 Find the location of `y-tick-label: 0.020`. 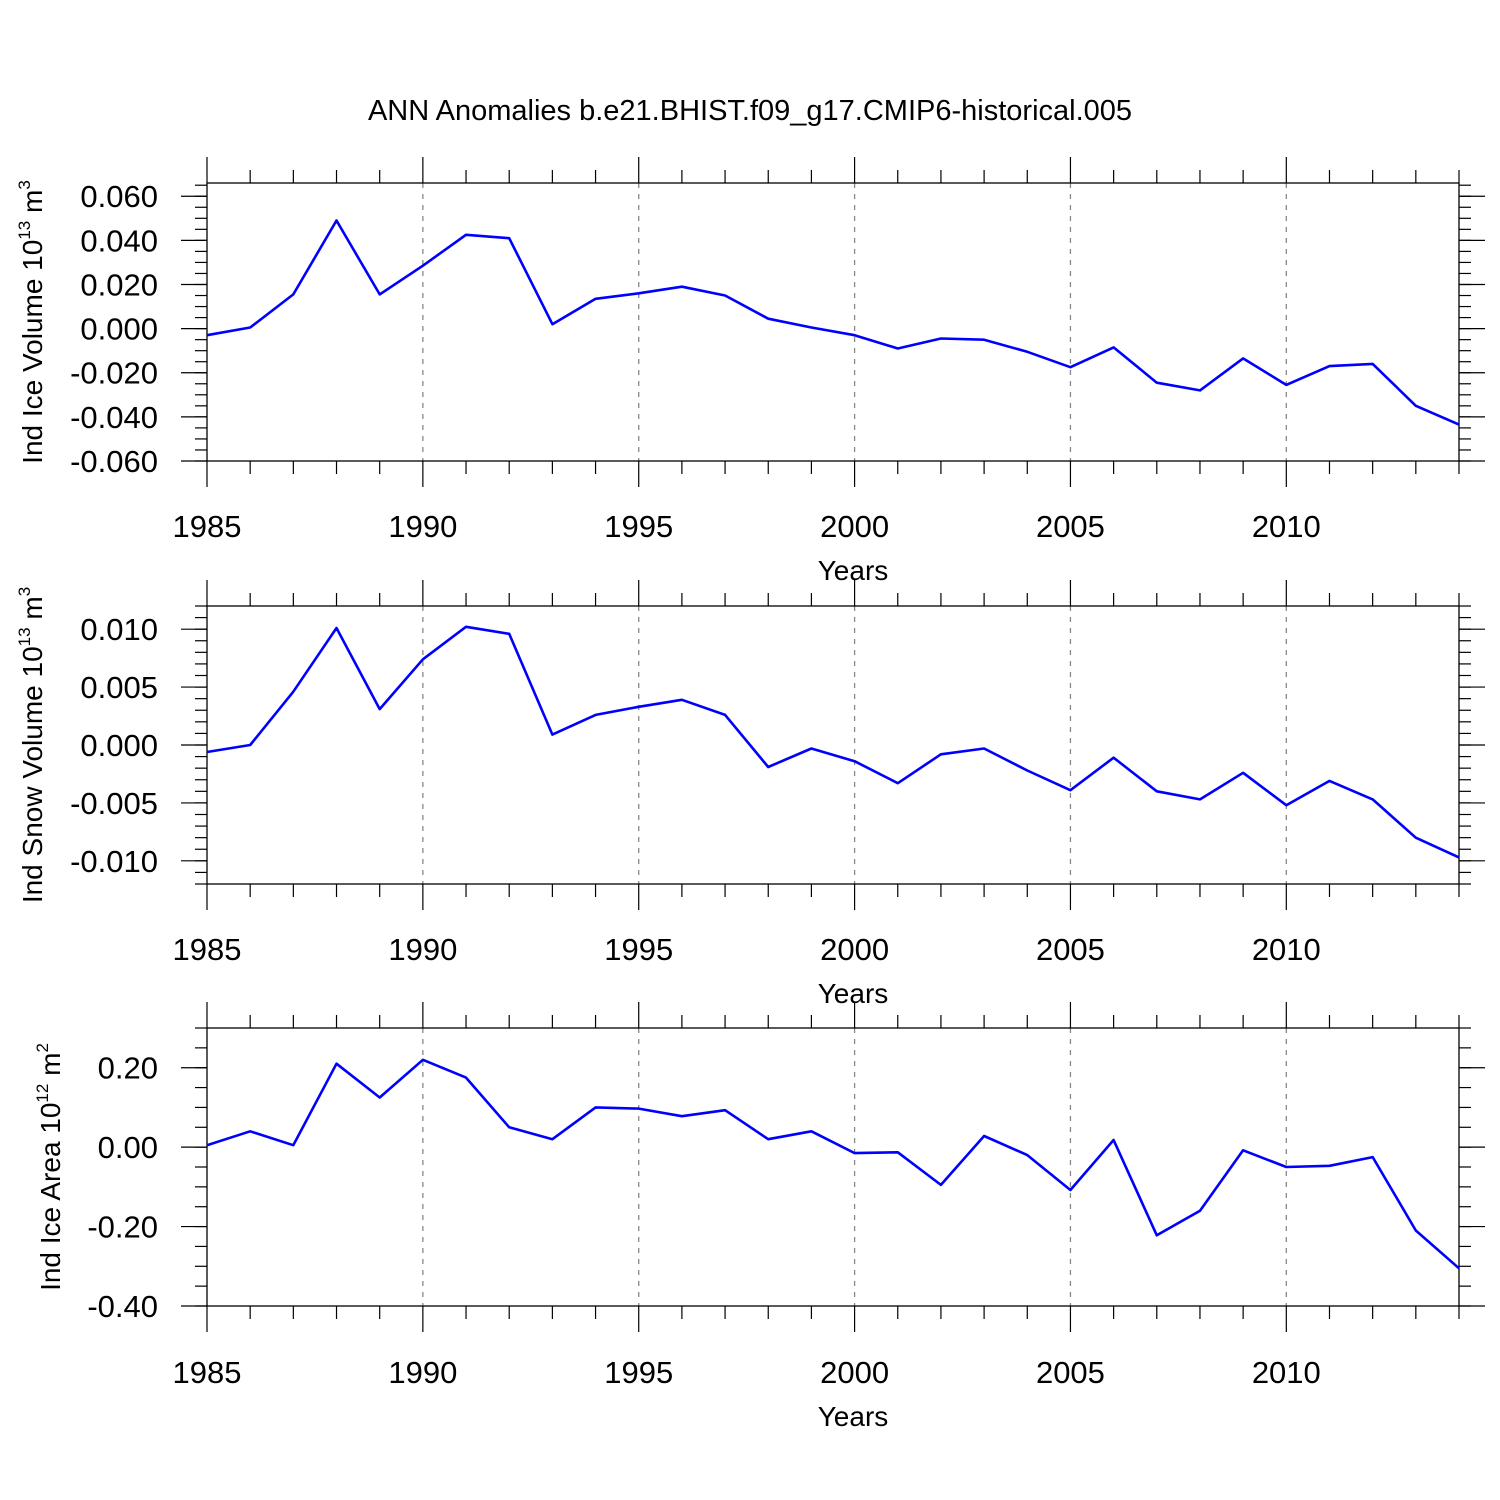

y-tick-label: 0.020 is located at coordinates (119, 284).